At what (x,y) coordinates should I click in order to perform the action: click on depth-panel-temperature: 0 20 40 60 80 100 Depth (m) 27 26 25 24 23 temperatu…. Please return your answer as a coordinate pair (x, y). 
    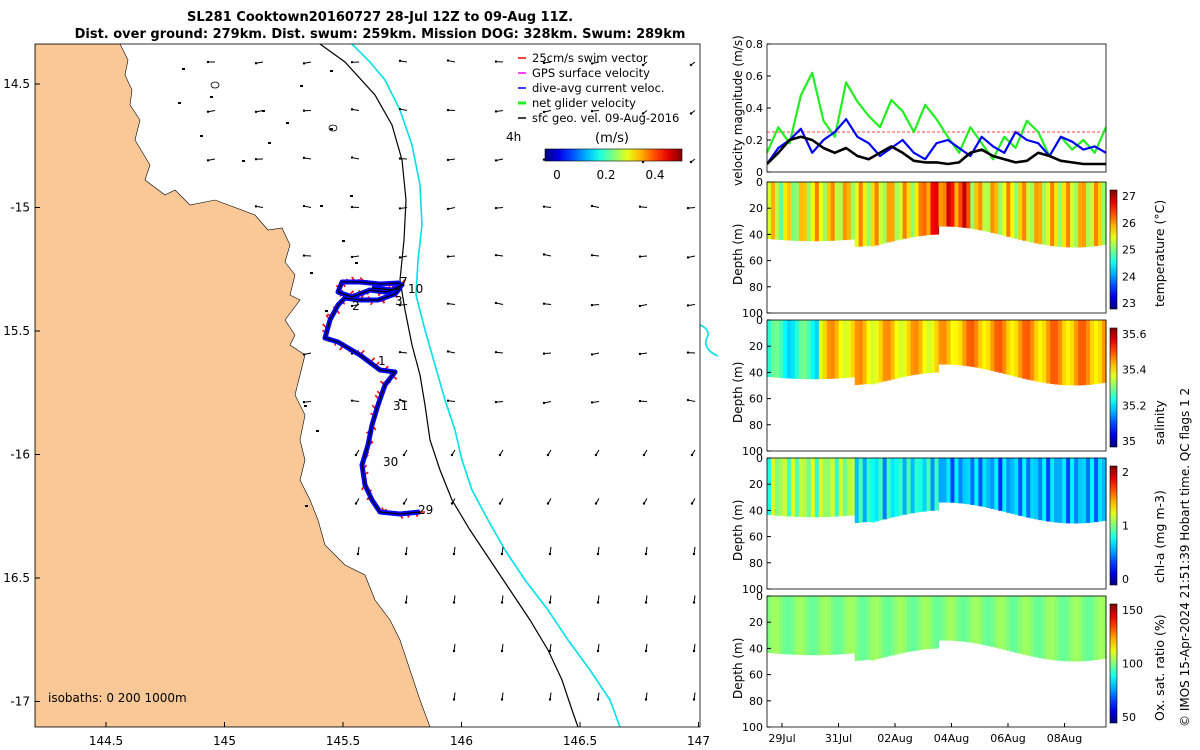
    Looking at the image, I should click on (949, 248).